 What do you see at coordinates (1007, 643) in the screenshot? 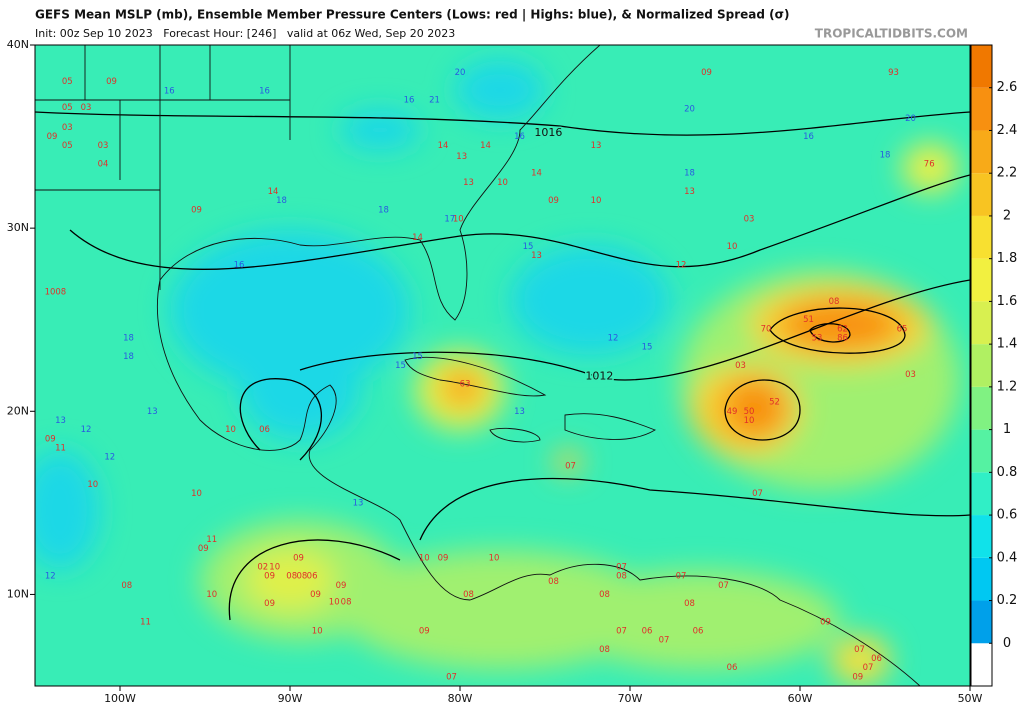
I see `colorbar-tick-label: 0` at bounding box center [1007, 643].